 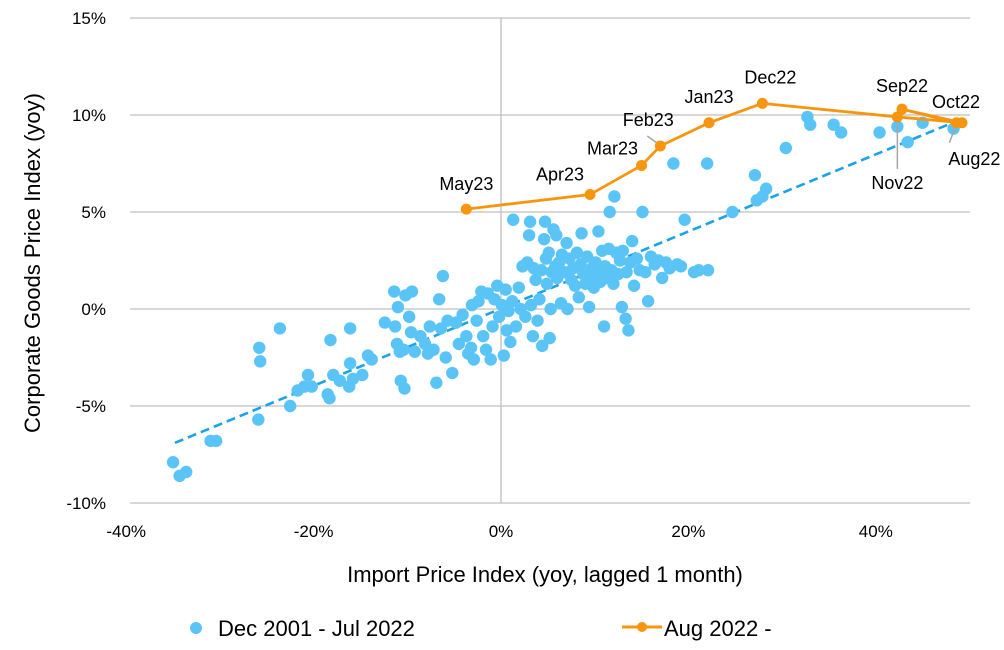 I want to click on x-tick-label: -20%, so click(x=314, y=531).